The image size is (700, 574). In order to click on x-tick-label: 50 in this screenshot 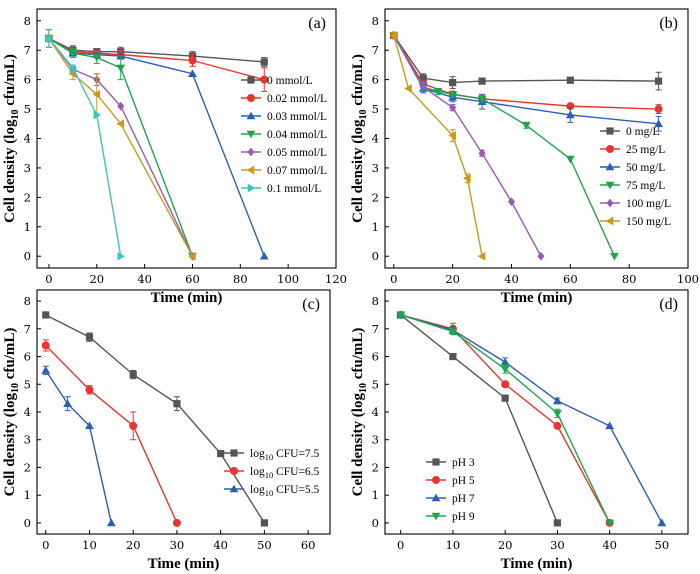, I will do `click(662, 545)`.